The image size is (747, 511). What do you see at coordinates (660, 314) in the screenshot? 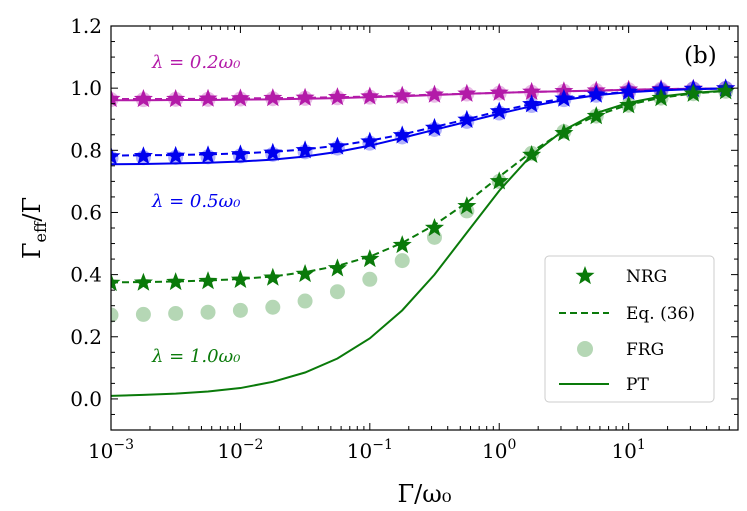
I see `legend-label: Eq. (36)` at bounding box center [660, 314].